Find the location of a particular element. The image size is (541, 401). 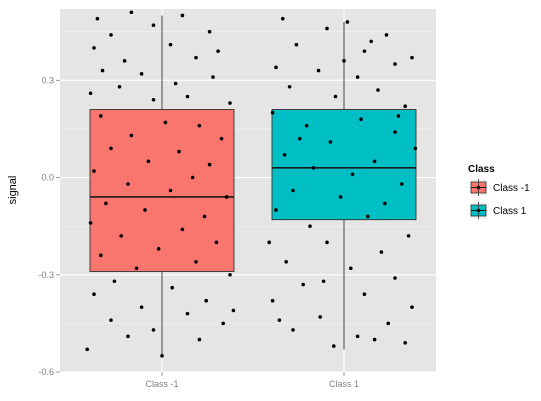

x-tick-label: Class 1 is located at coordinates (344, 384).